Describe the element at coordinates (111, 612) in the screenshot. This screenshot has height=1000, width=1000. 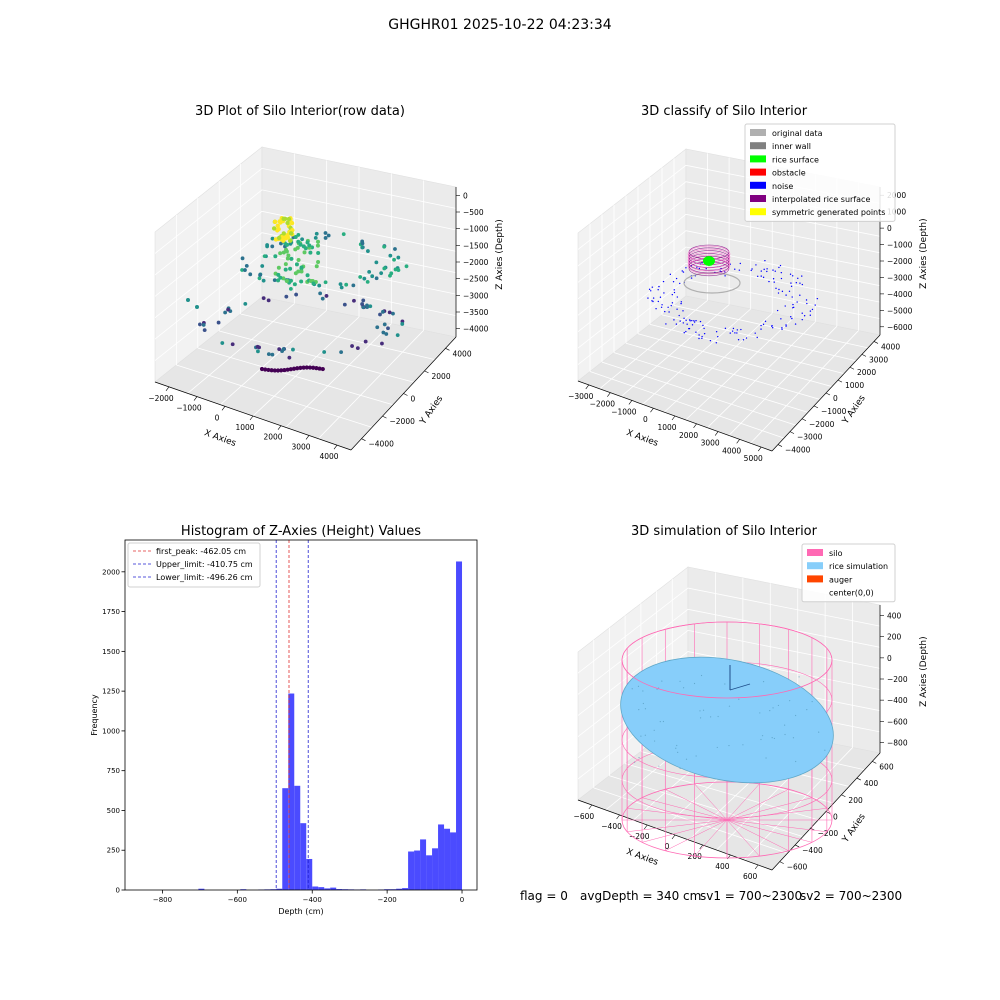
I see `y-tick-label: 1750` at that location.